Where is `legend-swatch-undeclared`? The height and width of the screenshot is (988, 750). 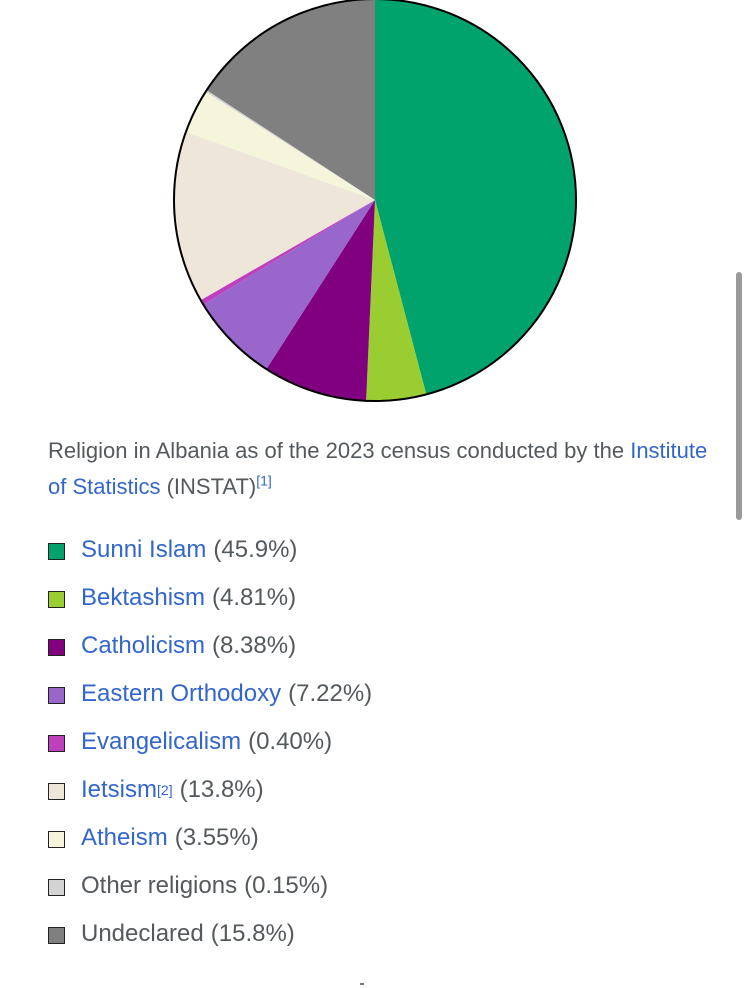 legend-swatch-undeclared is located at coordinates (56, 935).